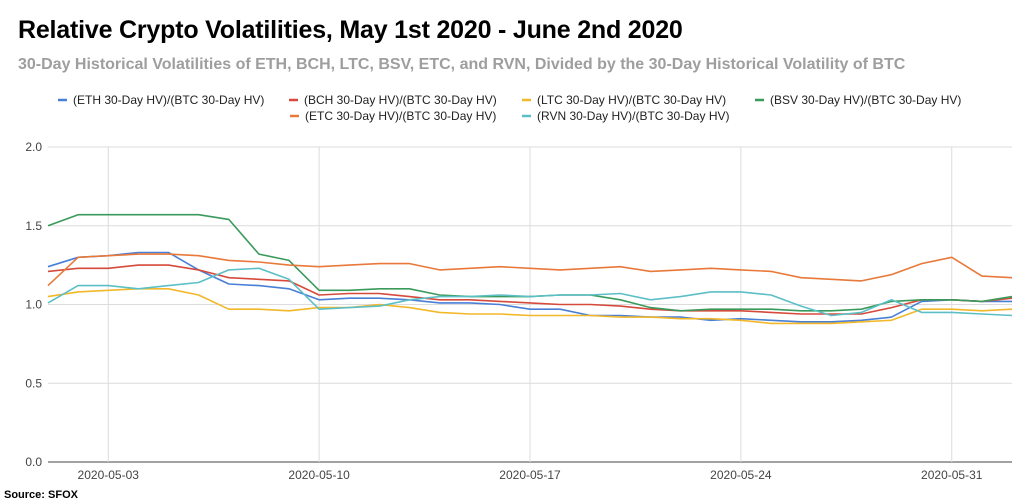 The width and height of the screenshot is (1024, 504). Describe the element at coordinates (33, 226) in the screenshot. I see `y-tick-label: 1.5` at that location.